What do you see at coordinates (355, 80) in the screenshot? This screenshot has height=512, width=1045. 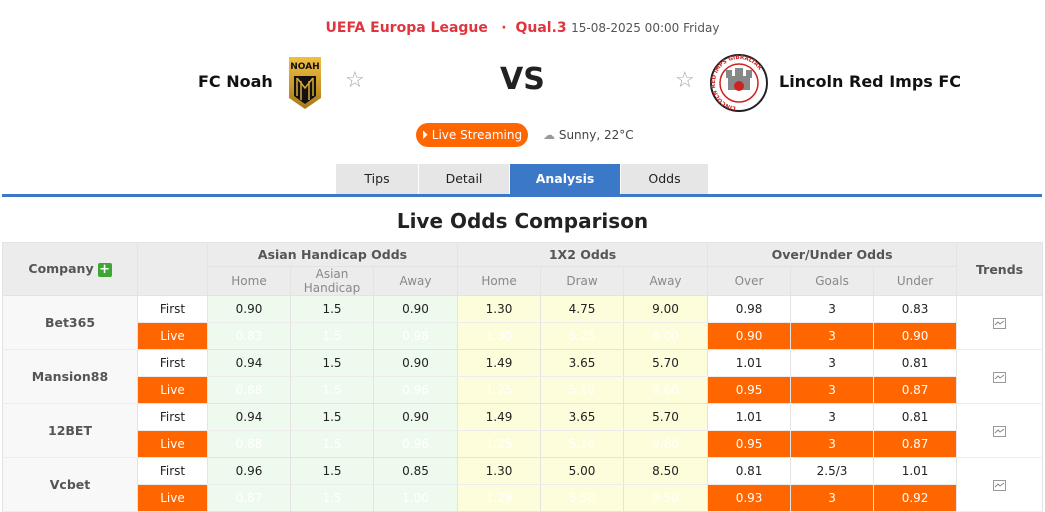 I see `favorite-home-star-icon: ☆` at bounding box center [355, 80].